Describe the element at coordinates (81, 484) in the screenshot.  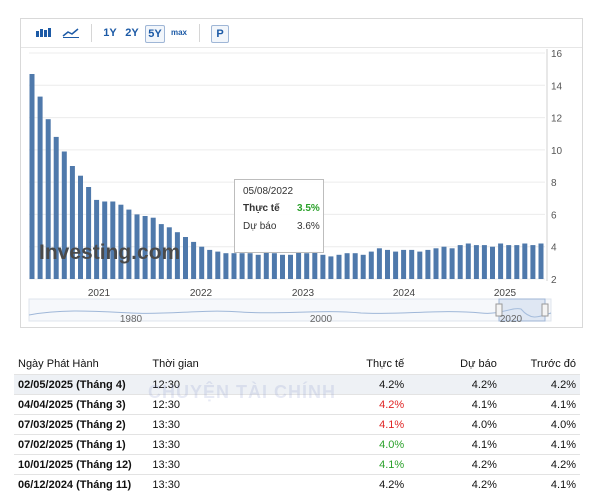
I see `release-date-cell: 06/12/2024 (Tháng 11)` at that location.